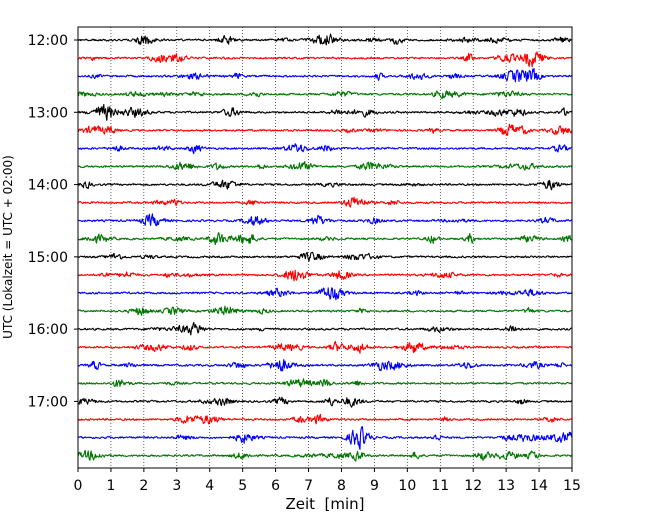 This screenshot has width=650, height=520. I want to click on x-tick-label-6: 6, so click(275, 486).